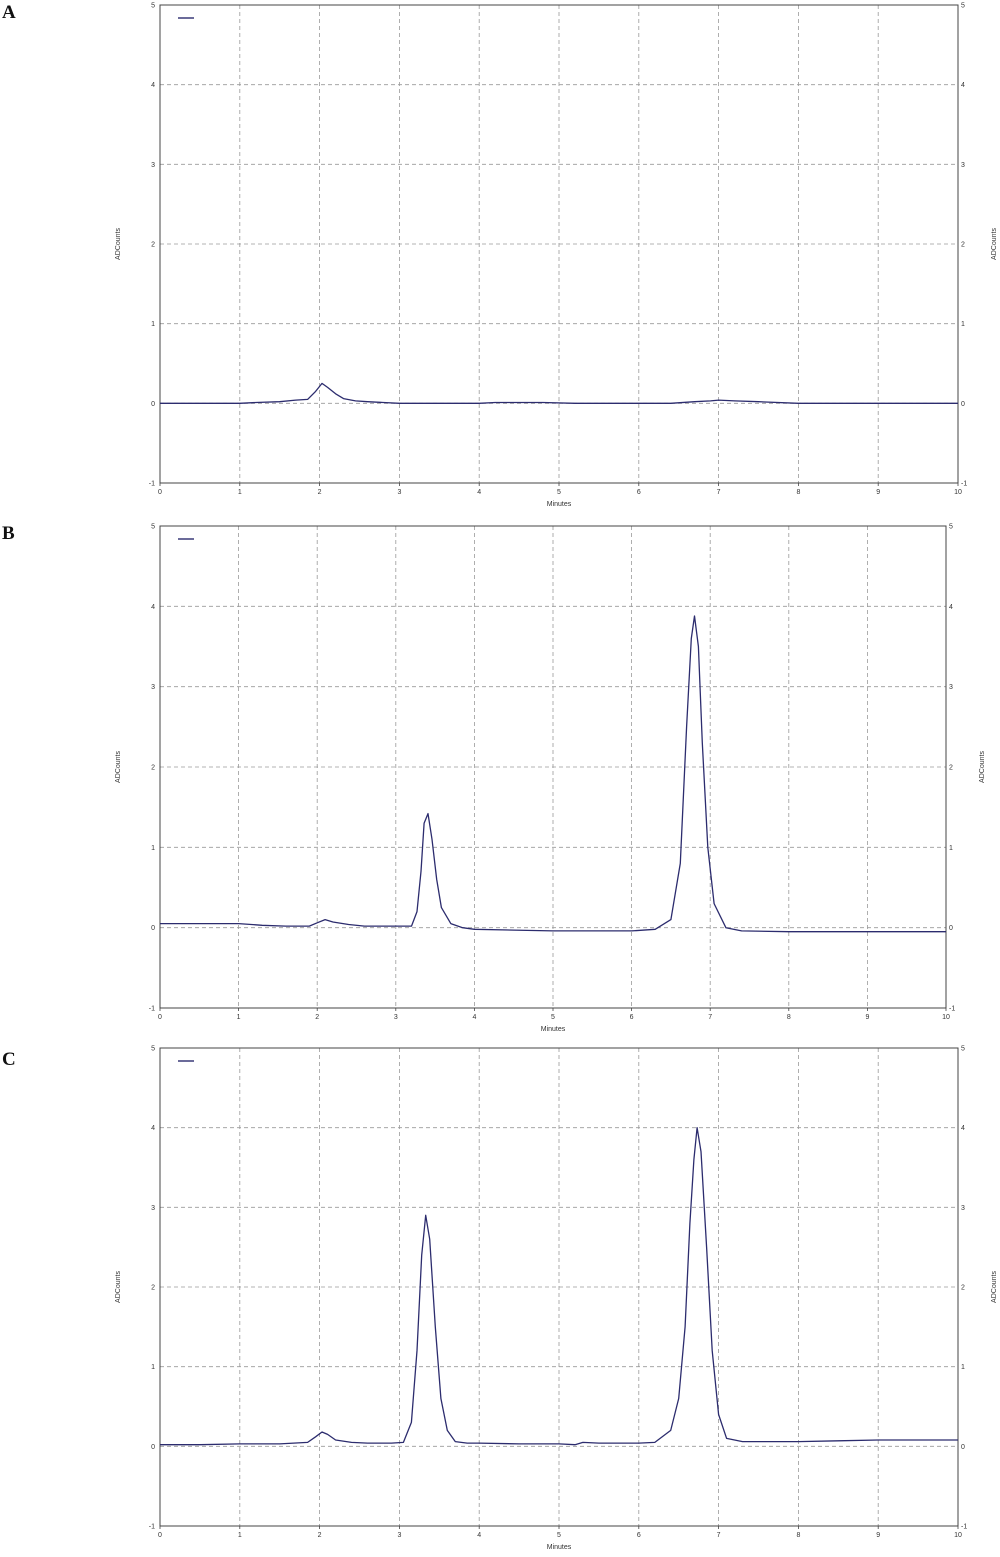 The height and width of the screenshot is (1557, 1000). Describe the element at coordinates (8, 533) in the screenshot. I see `panel-label: B` at that location.